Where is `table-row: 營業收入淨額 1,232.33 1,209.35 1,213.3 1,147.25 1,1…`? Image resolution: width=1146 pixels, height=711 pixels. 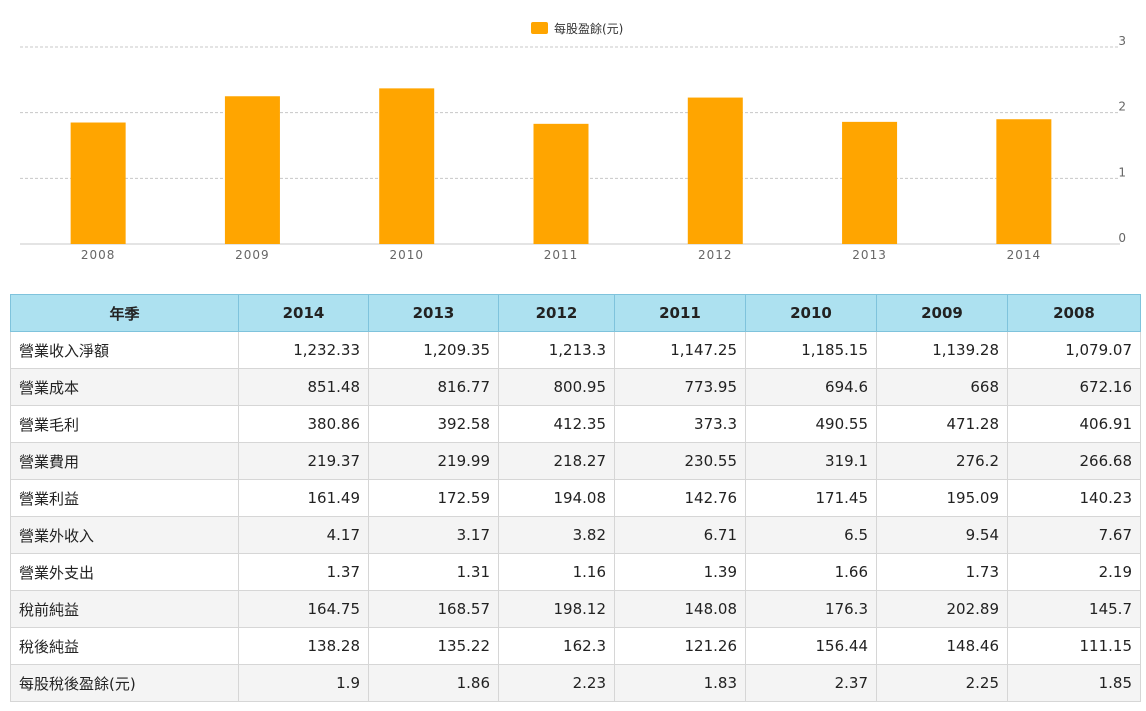 table-row: 營業收入淨額 1,232.33 1,209.35 1,213.3 1,147.25 1,1… is located at coordinates (575, 350).